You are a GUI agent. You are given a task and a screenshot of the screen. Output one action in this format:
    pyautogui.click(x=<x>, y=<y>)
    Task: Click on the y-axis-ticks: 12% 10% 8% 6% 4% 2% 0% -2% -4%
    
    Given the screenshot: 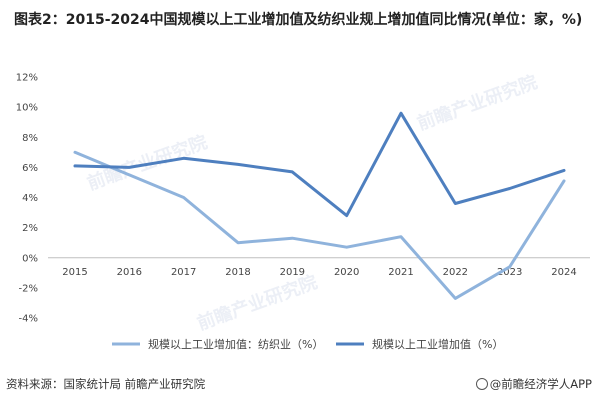 What is the action you would take?
    pyautogui.click(x=27, y=199)
    